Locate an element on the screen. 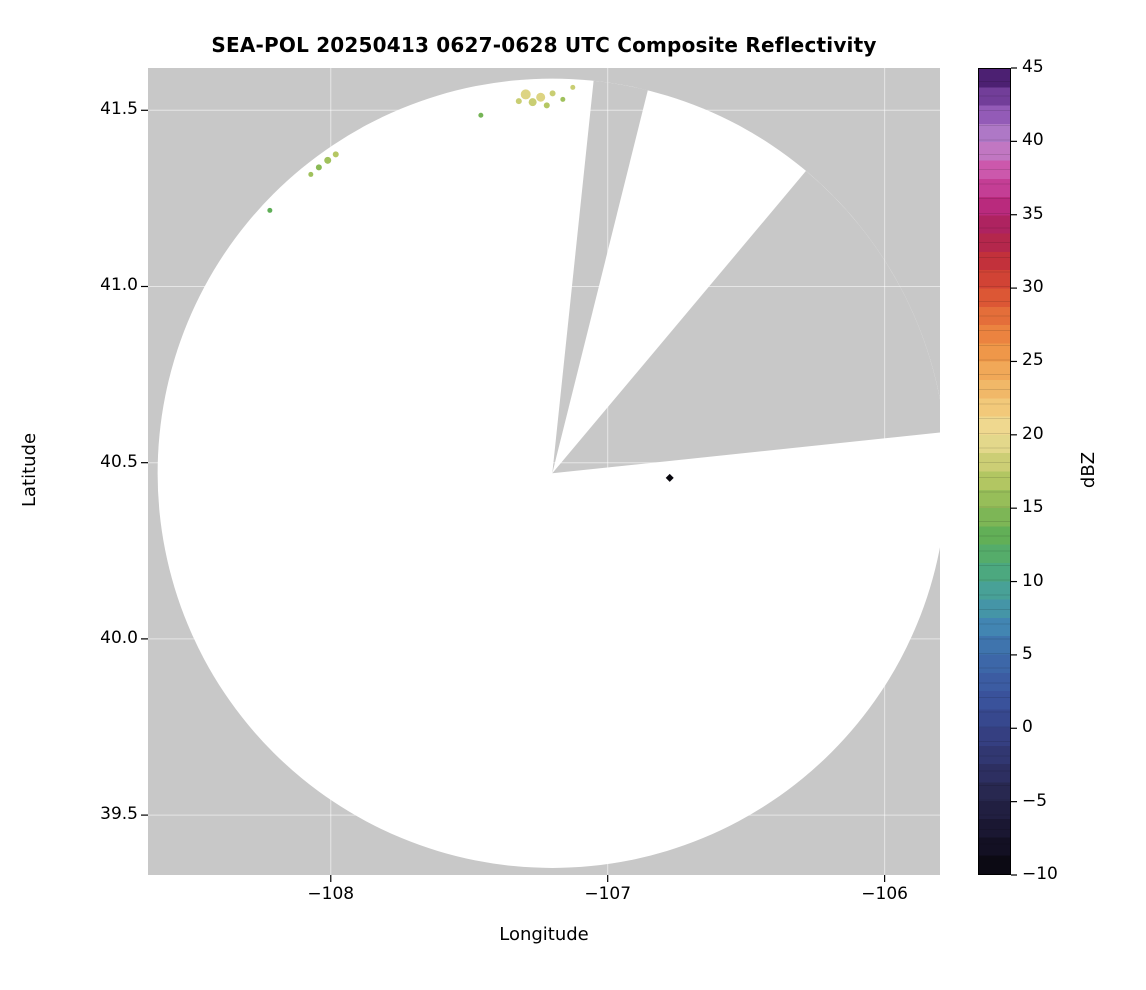 Image resolution: width=1146 pixels, height=990 pixels. y-tick-label: 40.0 is located at coordinates (119, 637).